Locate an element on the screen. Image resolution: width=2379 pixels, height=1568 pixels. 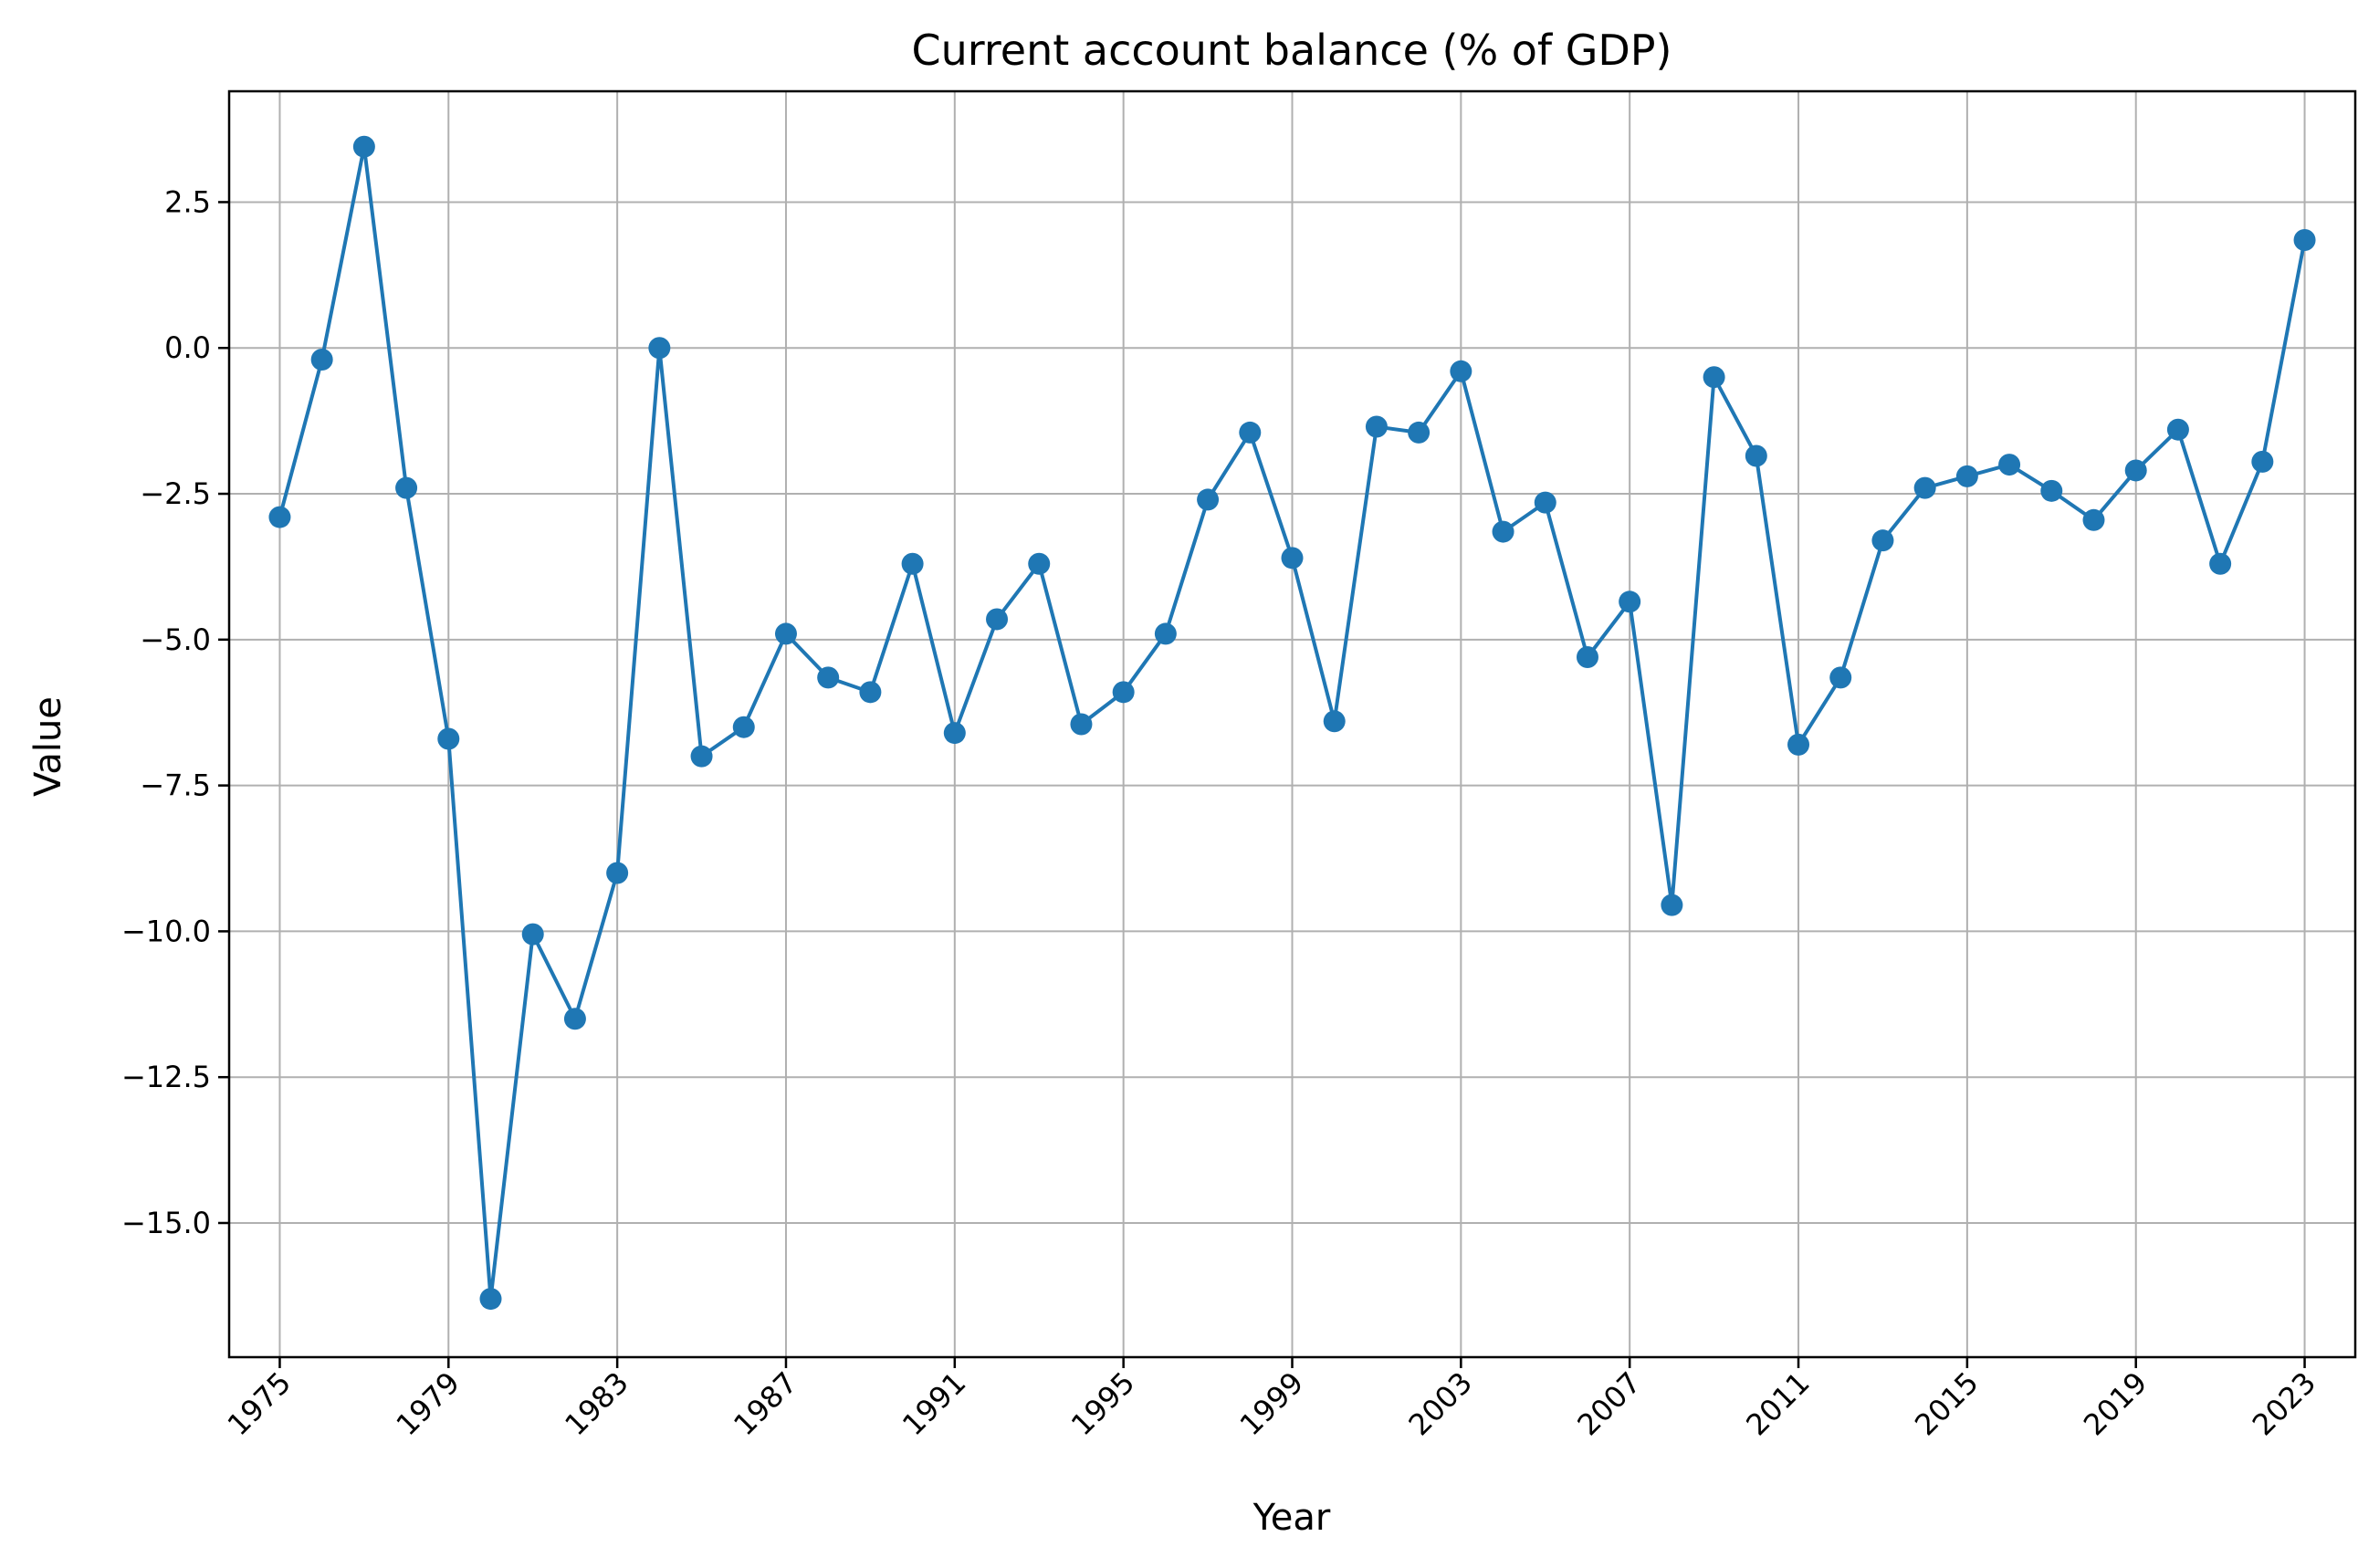
y-tick-label: −12.5 is located at coordinates (166, 1077).